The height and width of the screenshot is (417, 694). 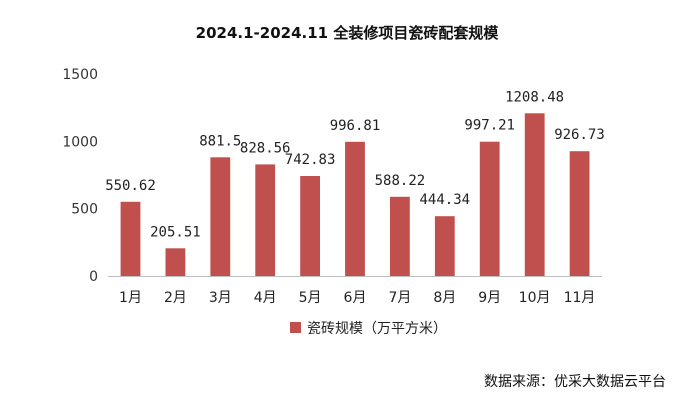 I want to click on data-label: 997.21, so click(x=489, y=126).